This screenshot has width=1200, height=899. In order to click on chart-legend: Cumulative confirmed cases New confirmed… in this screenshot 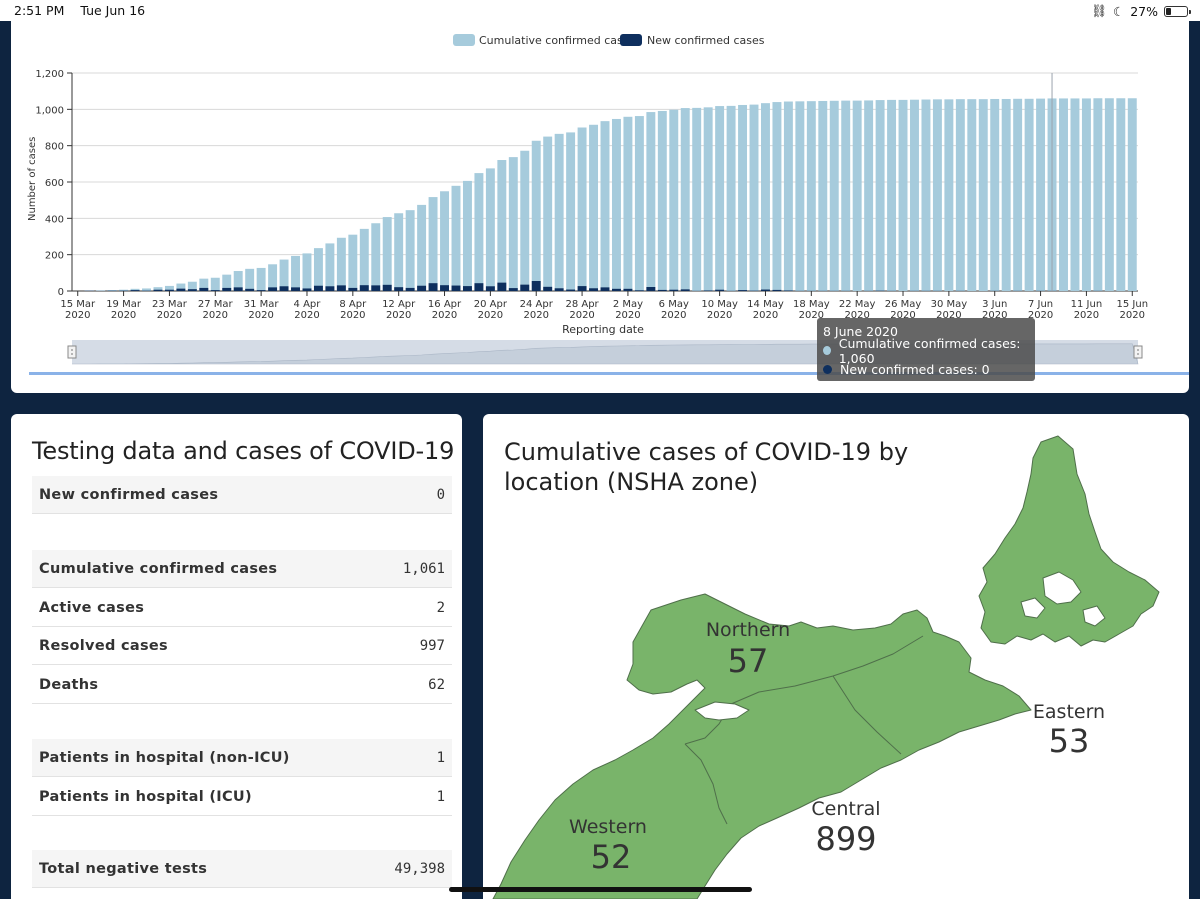, I will do `click(609, 40)`.